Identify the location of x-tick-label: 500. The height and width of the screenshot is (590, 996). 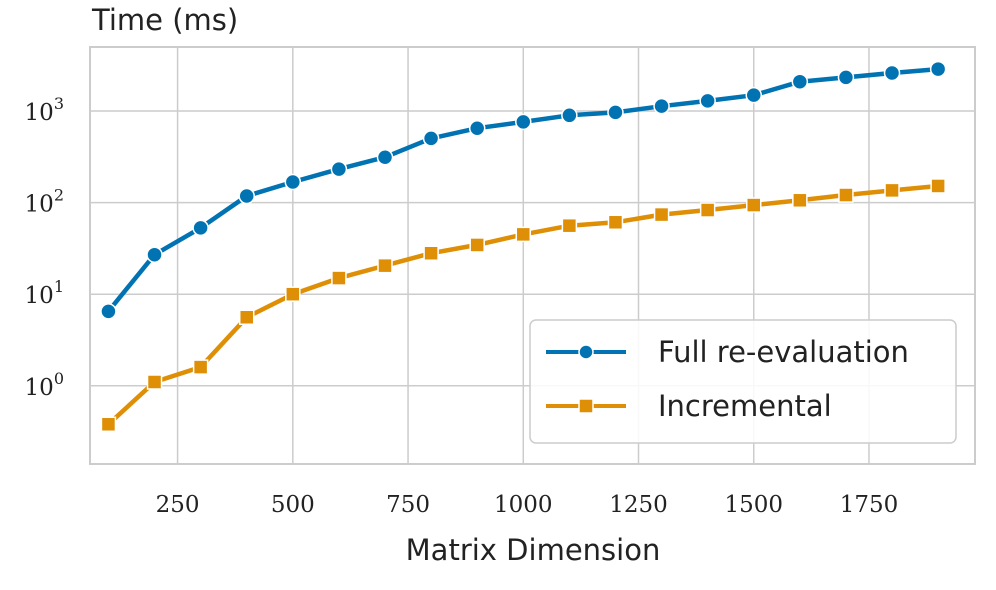
(293, 505).